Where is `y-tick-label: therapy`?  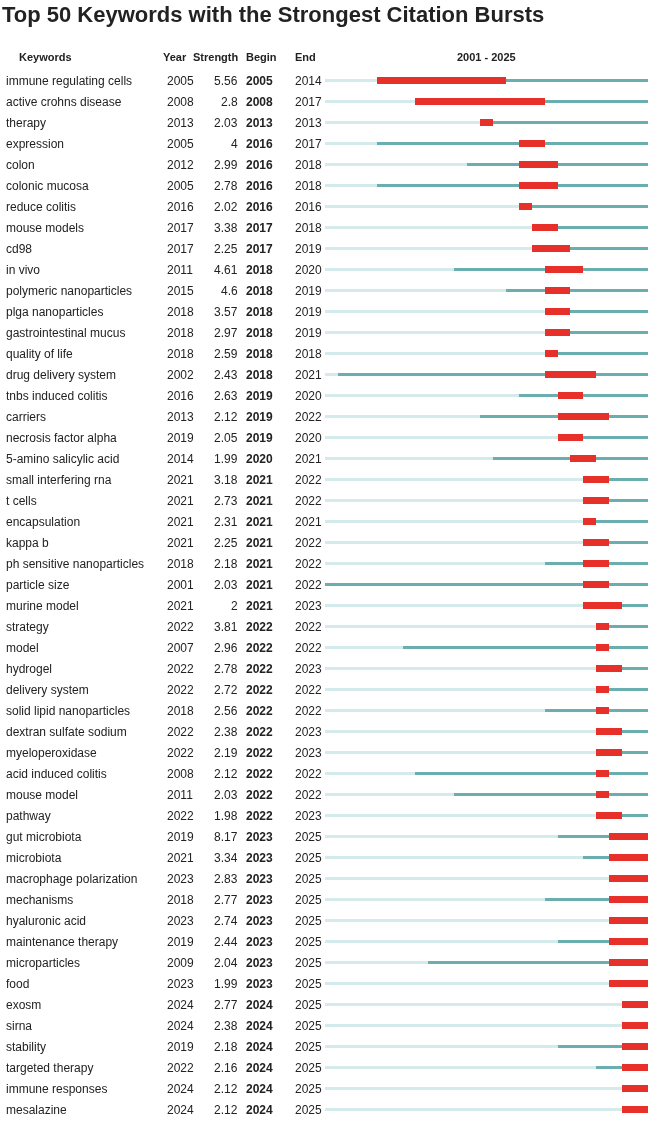 y-tick-label: therapy is located at coordinates (26, 123).